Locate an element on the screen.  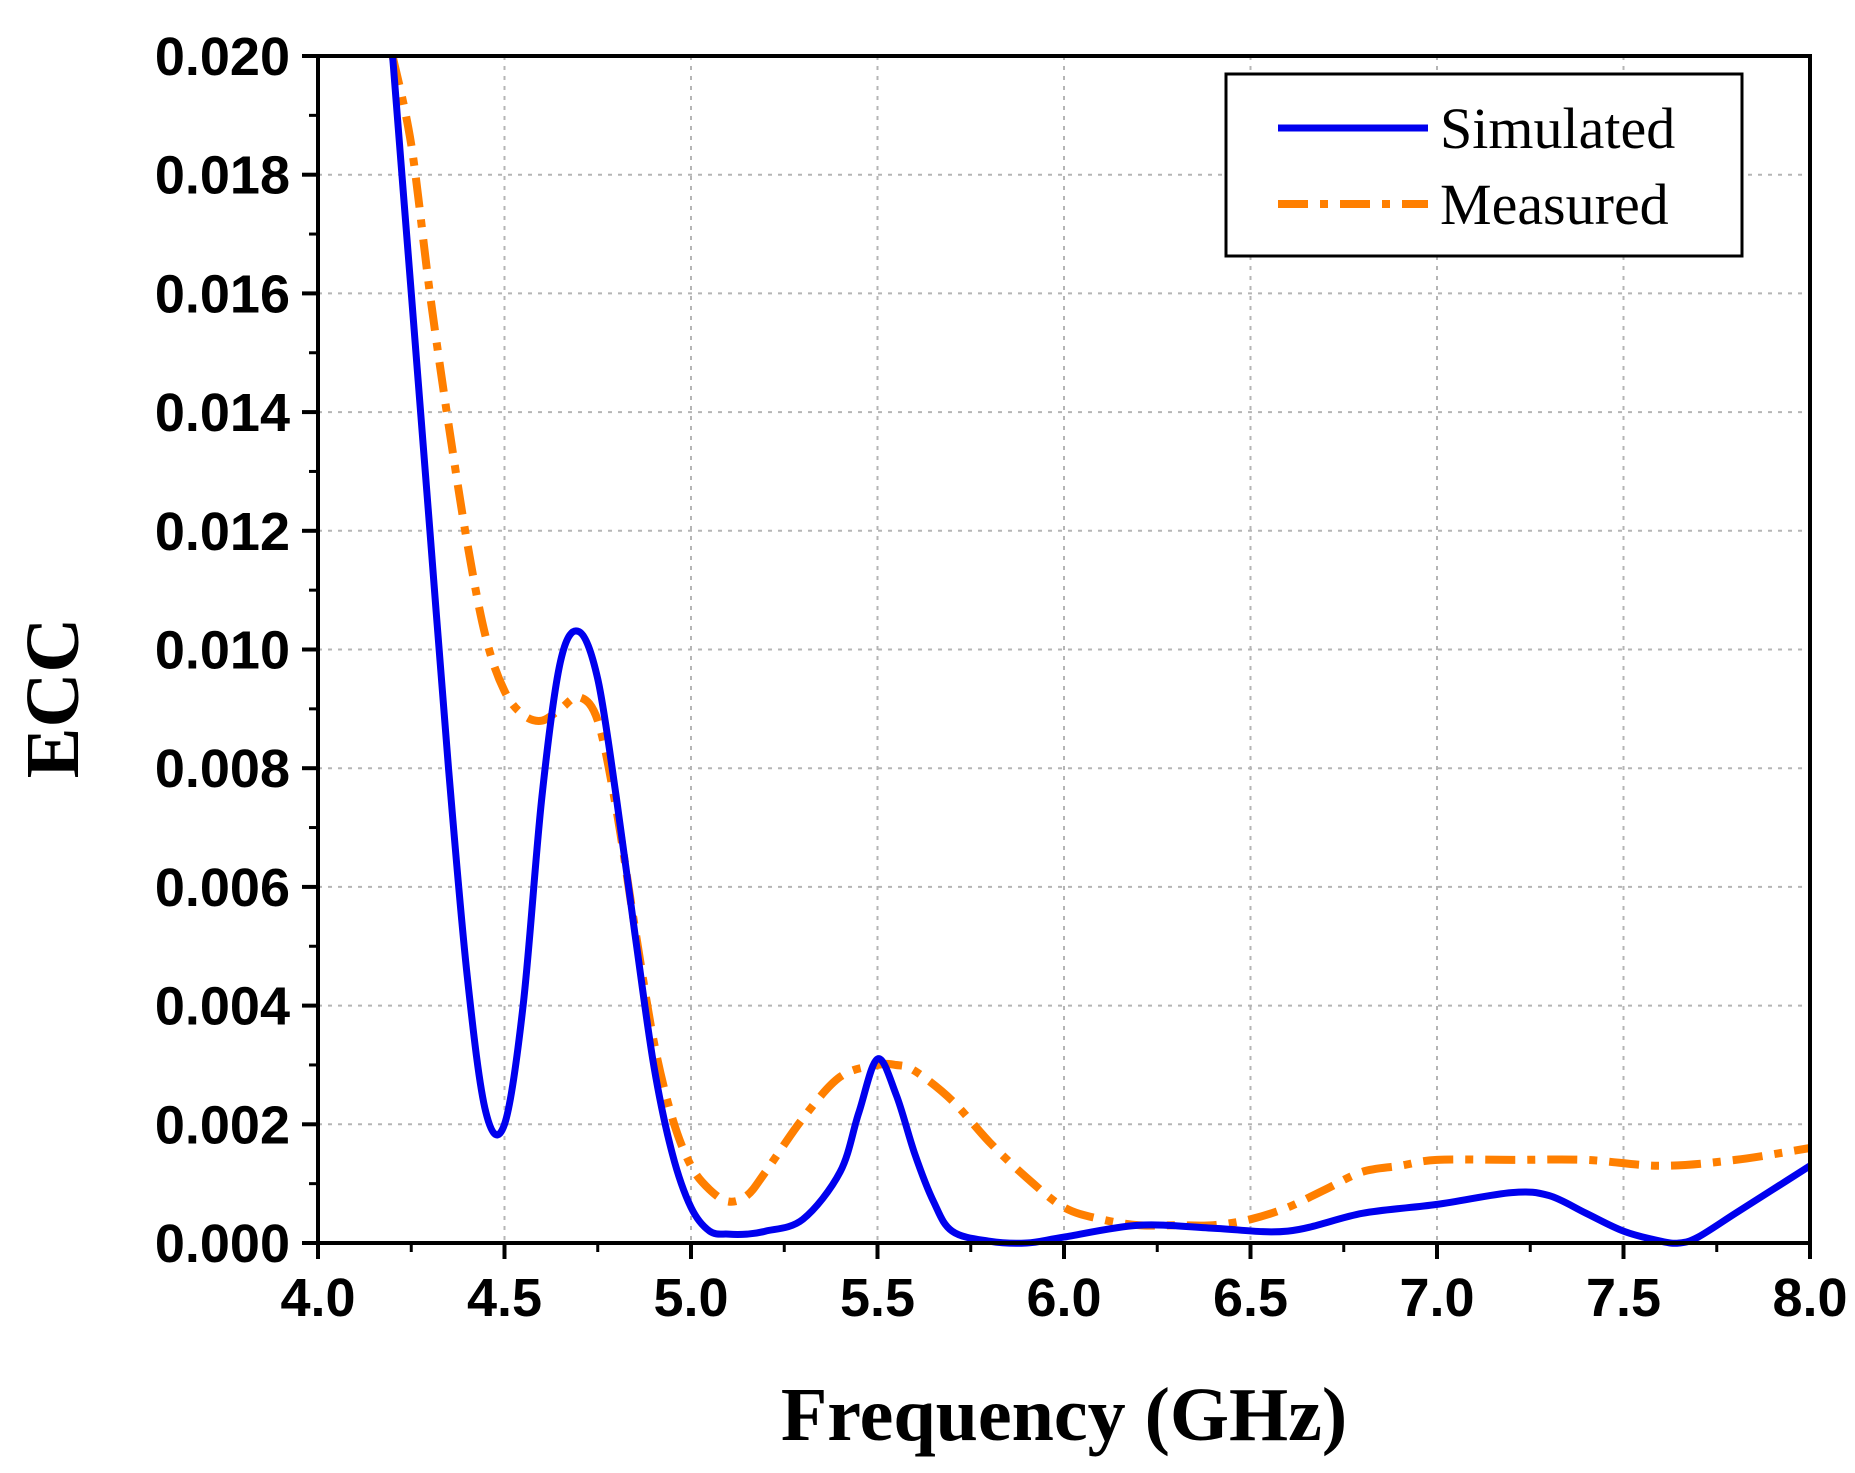
y-tick-label: 0.002 is located at coordinates (222, 1125).